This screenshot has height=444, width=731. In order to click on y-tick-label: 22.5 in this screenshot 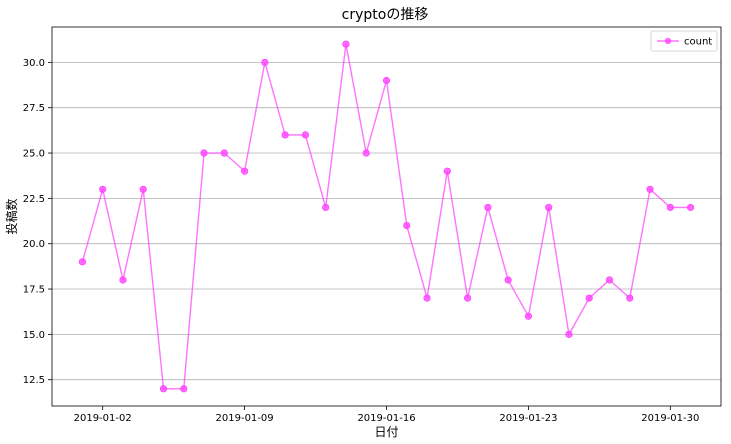, I will do `click(34, 199)`.